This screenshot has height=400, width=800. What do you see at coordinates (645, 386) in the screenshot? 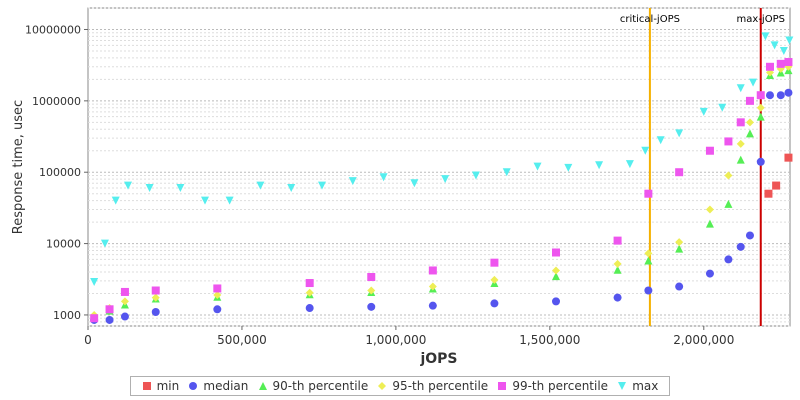
I see `legend-label: max` at bounding box center [645, 386].